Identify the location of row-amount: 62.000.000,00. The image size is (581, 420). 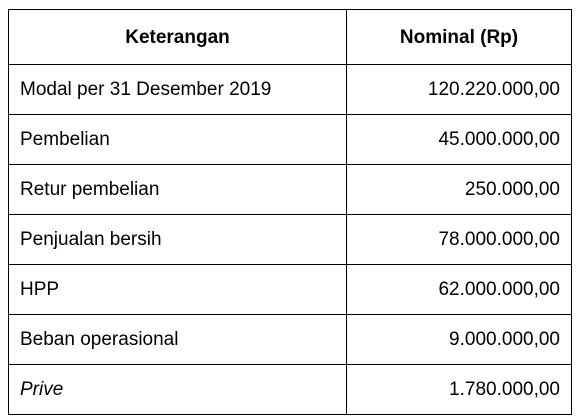
(459, 289).